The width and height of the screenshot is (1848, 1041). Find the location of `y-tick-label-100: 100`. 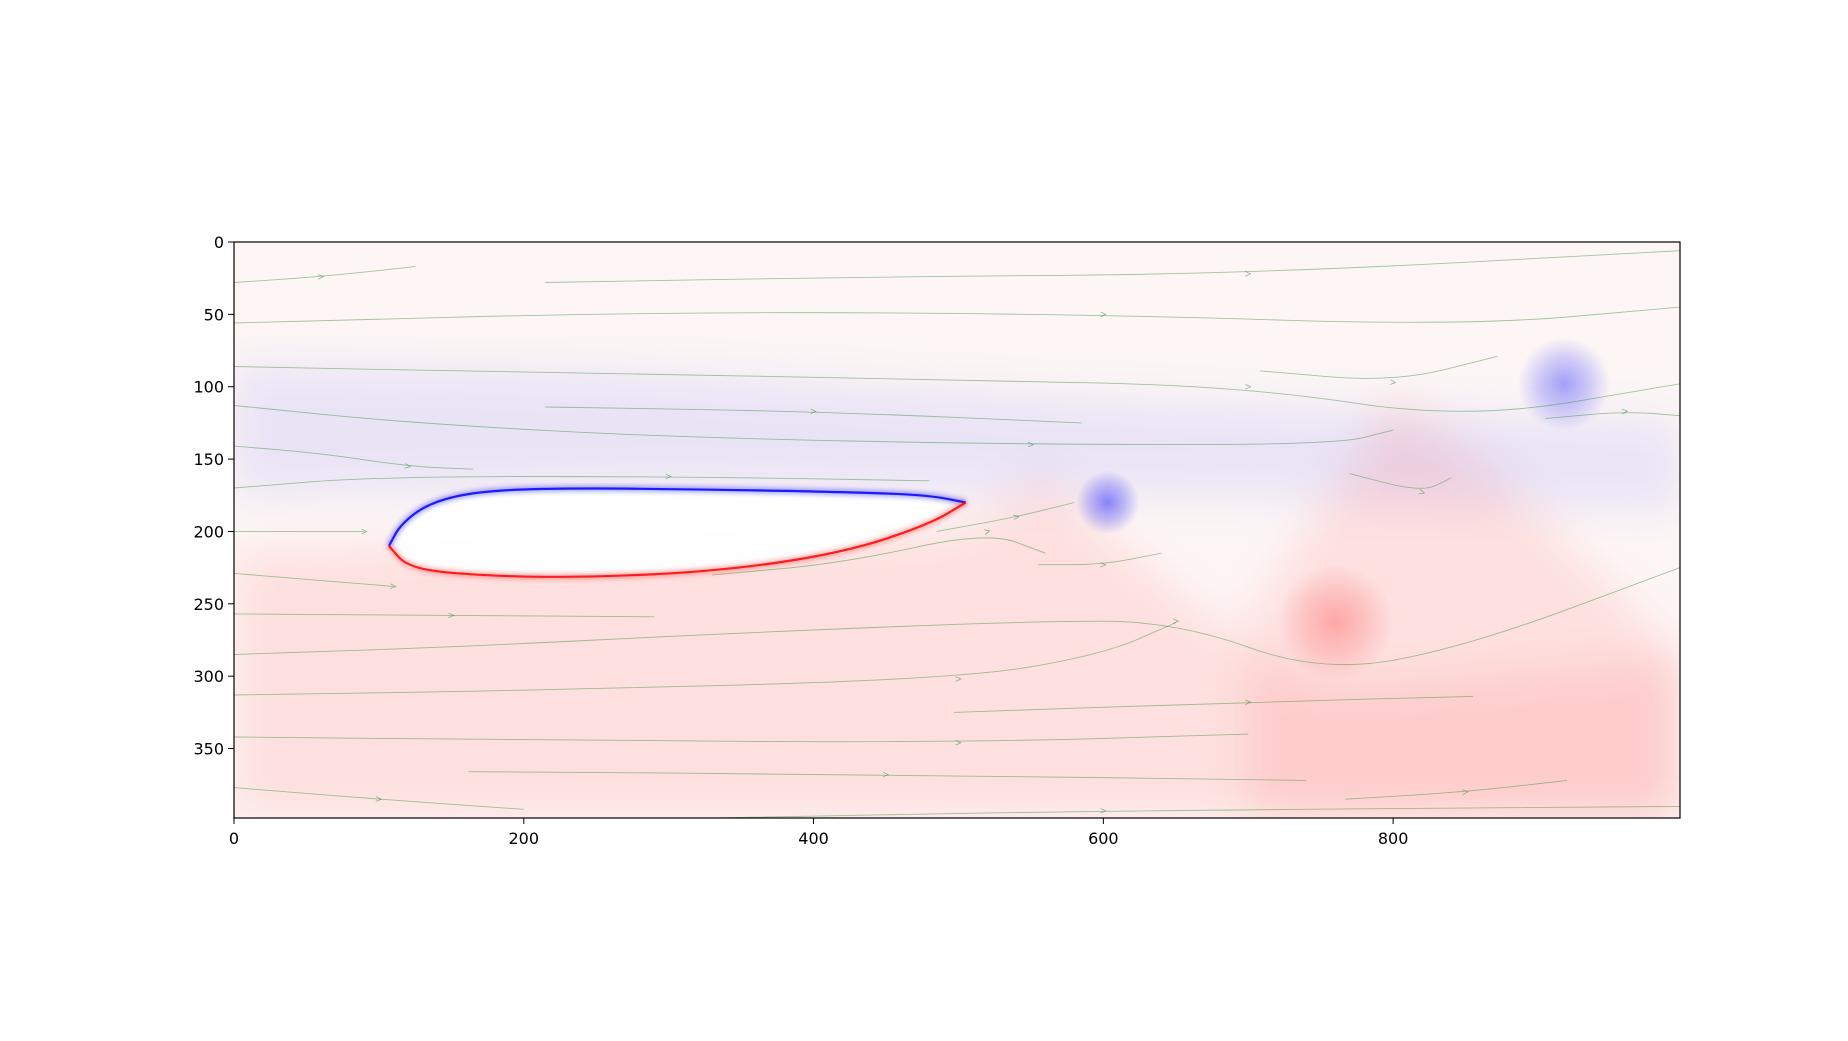

y-tick-label-100: 100 is located at coordinates (208, 387).